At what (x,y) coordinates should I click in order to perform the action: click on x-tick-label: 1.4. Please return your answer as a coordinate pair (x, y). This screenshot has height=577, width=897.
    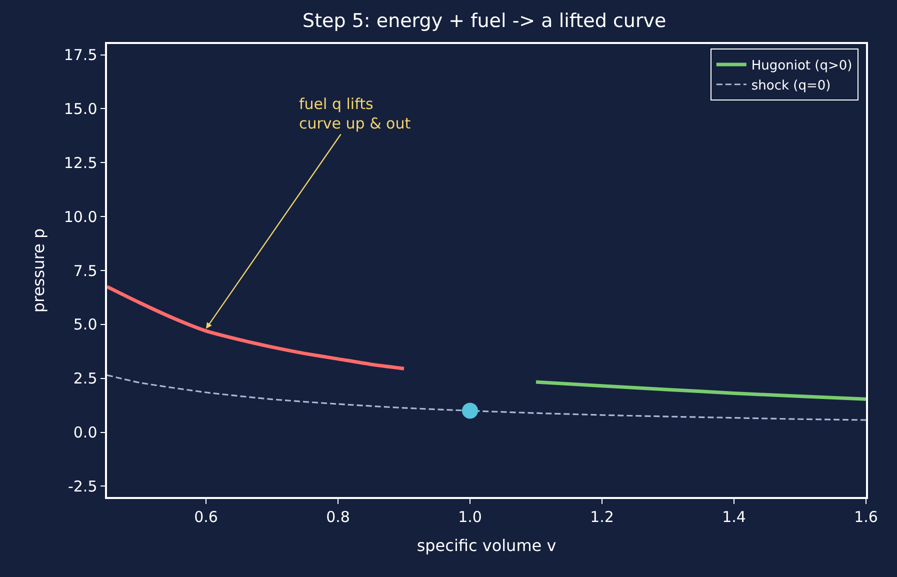
    Looking at the image, I should click on (734, 517).